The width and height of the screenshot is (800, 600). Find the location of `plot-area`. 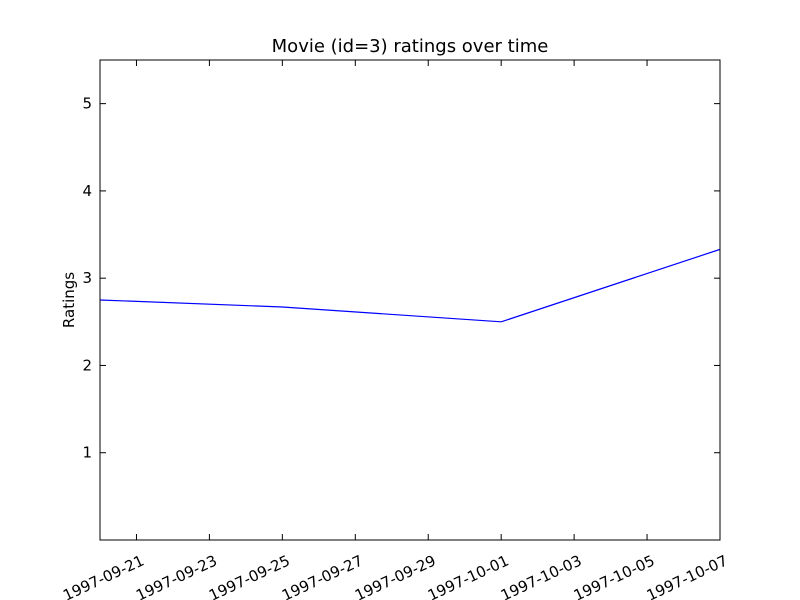

plot-area is located at coordinates (410, 285).